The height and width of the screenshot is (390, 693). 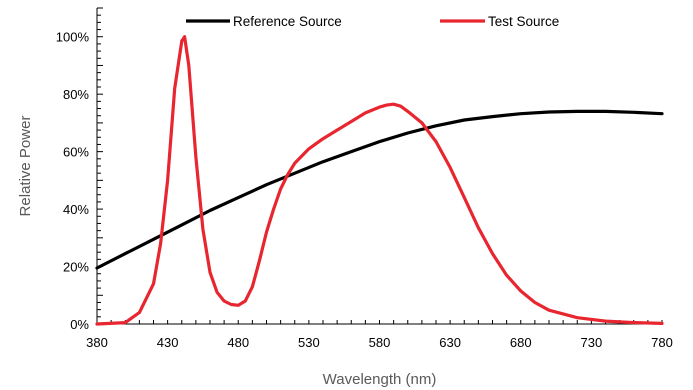 I want to click on legend-reference-label: Reference Source, so click(x=287, y=21).